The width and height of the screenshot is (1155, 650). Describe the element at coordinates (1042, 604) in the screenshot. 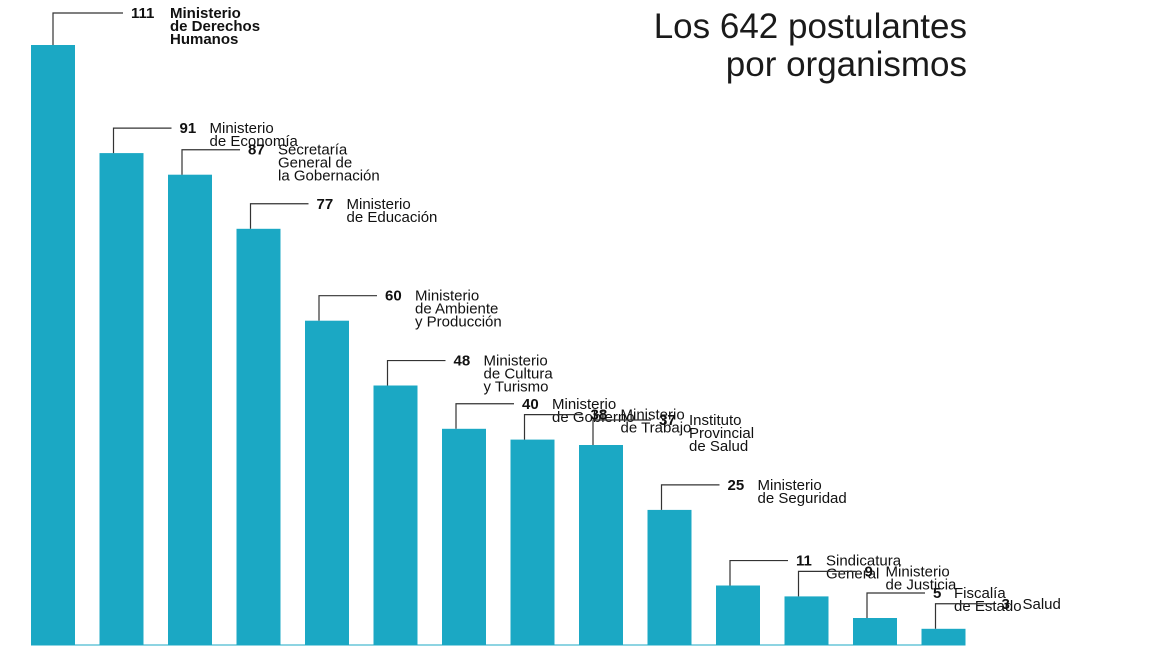

I see `category-label: Salud` at that location.